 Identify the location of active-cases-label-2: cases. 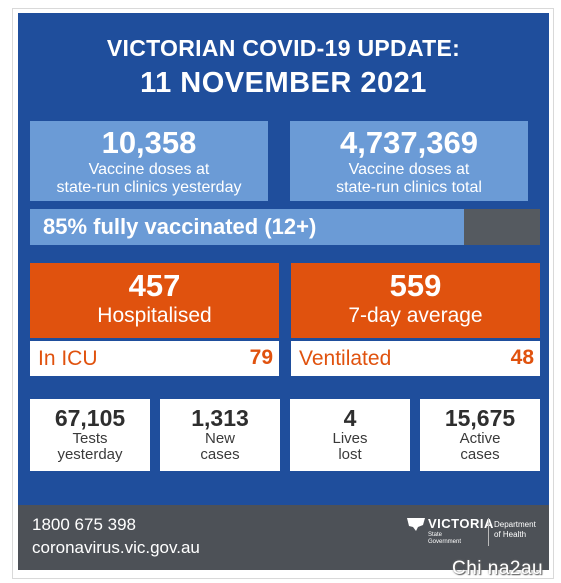
(480, 454).